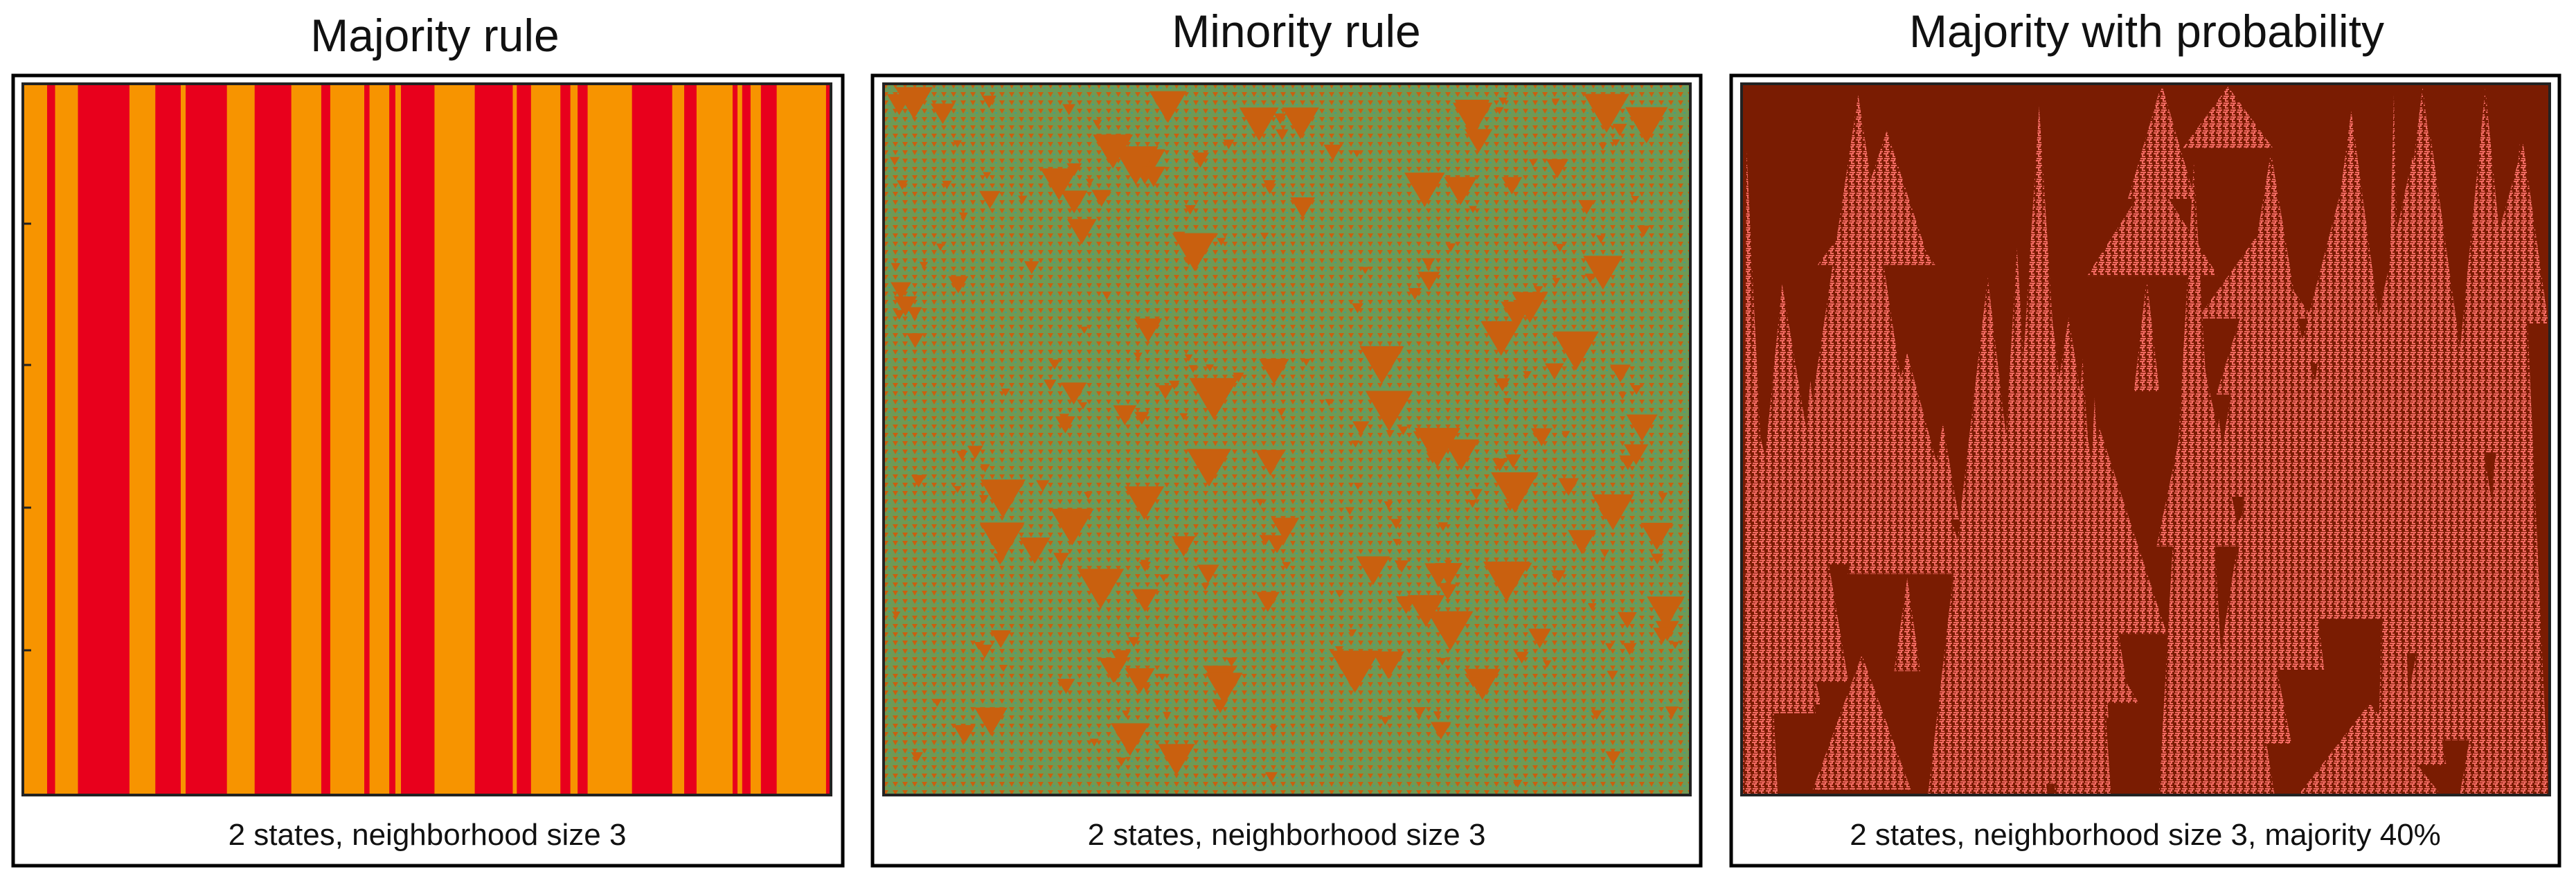  Describe the element at coordinates (2146, 31) in the screenshot. I see `panel-title: Majority with probability` at that location.